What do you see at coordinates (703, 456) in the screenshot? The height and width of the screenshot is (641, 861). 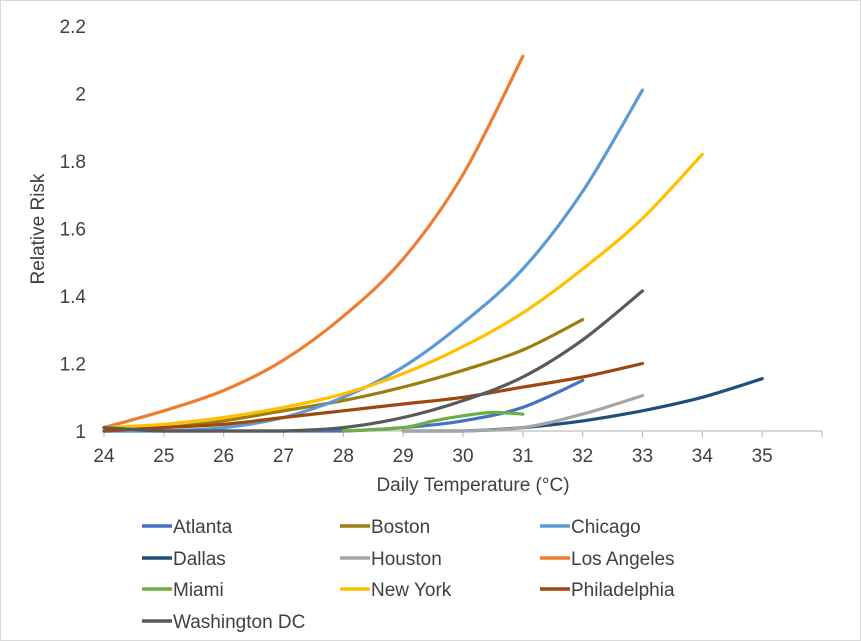 I see `x-tick-label: 34` at bounding box center [703, 456].